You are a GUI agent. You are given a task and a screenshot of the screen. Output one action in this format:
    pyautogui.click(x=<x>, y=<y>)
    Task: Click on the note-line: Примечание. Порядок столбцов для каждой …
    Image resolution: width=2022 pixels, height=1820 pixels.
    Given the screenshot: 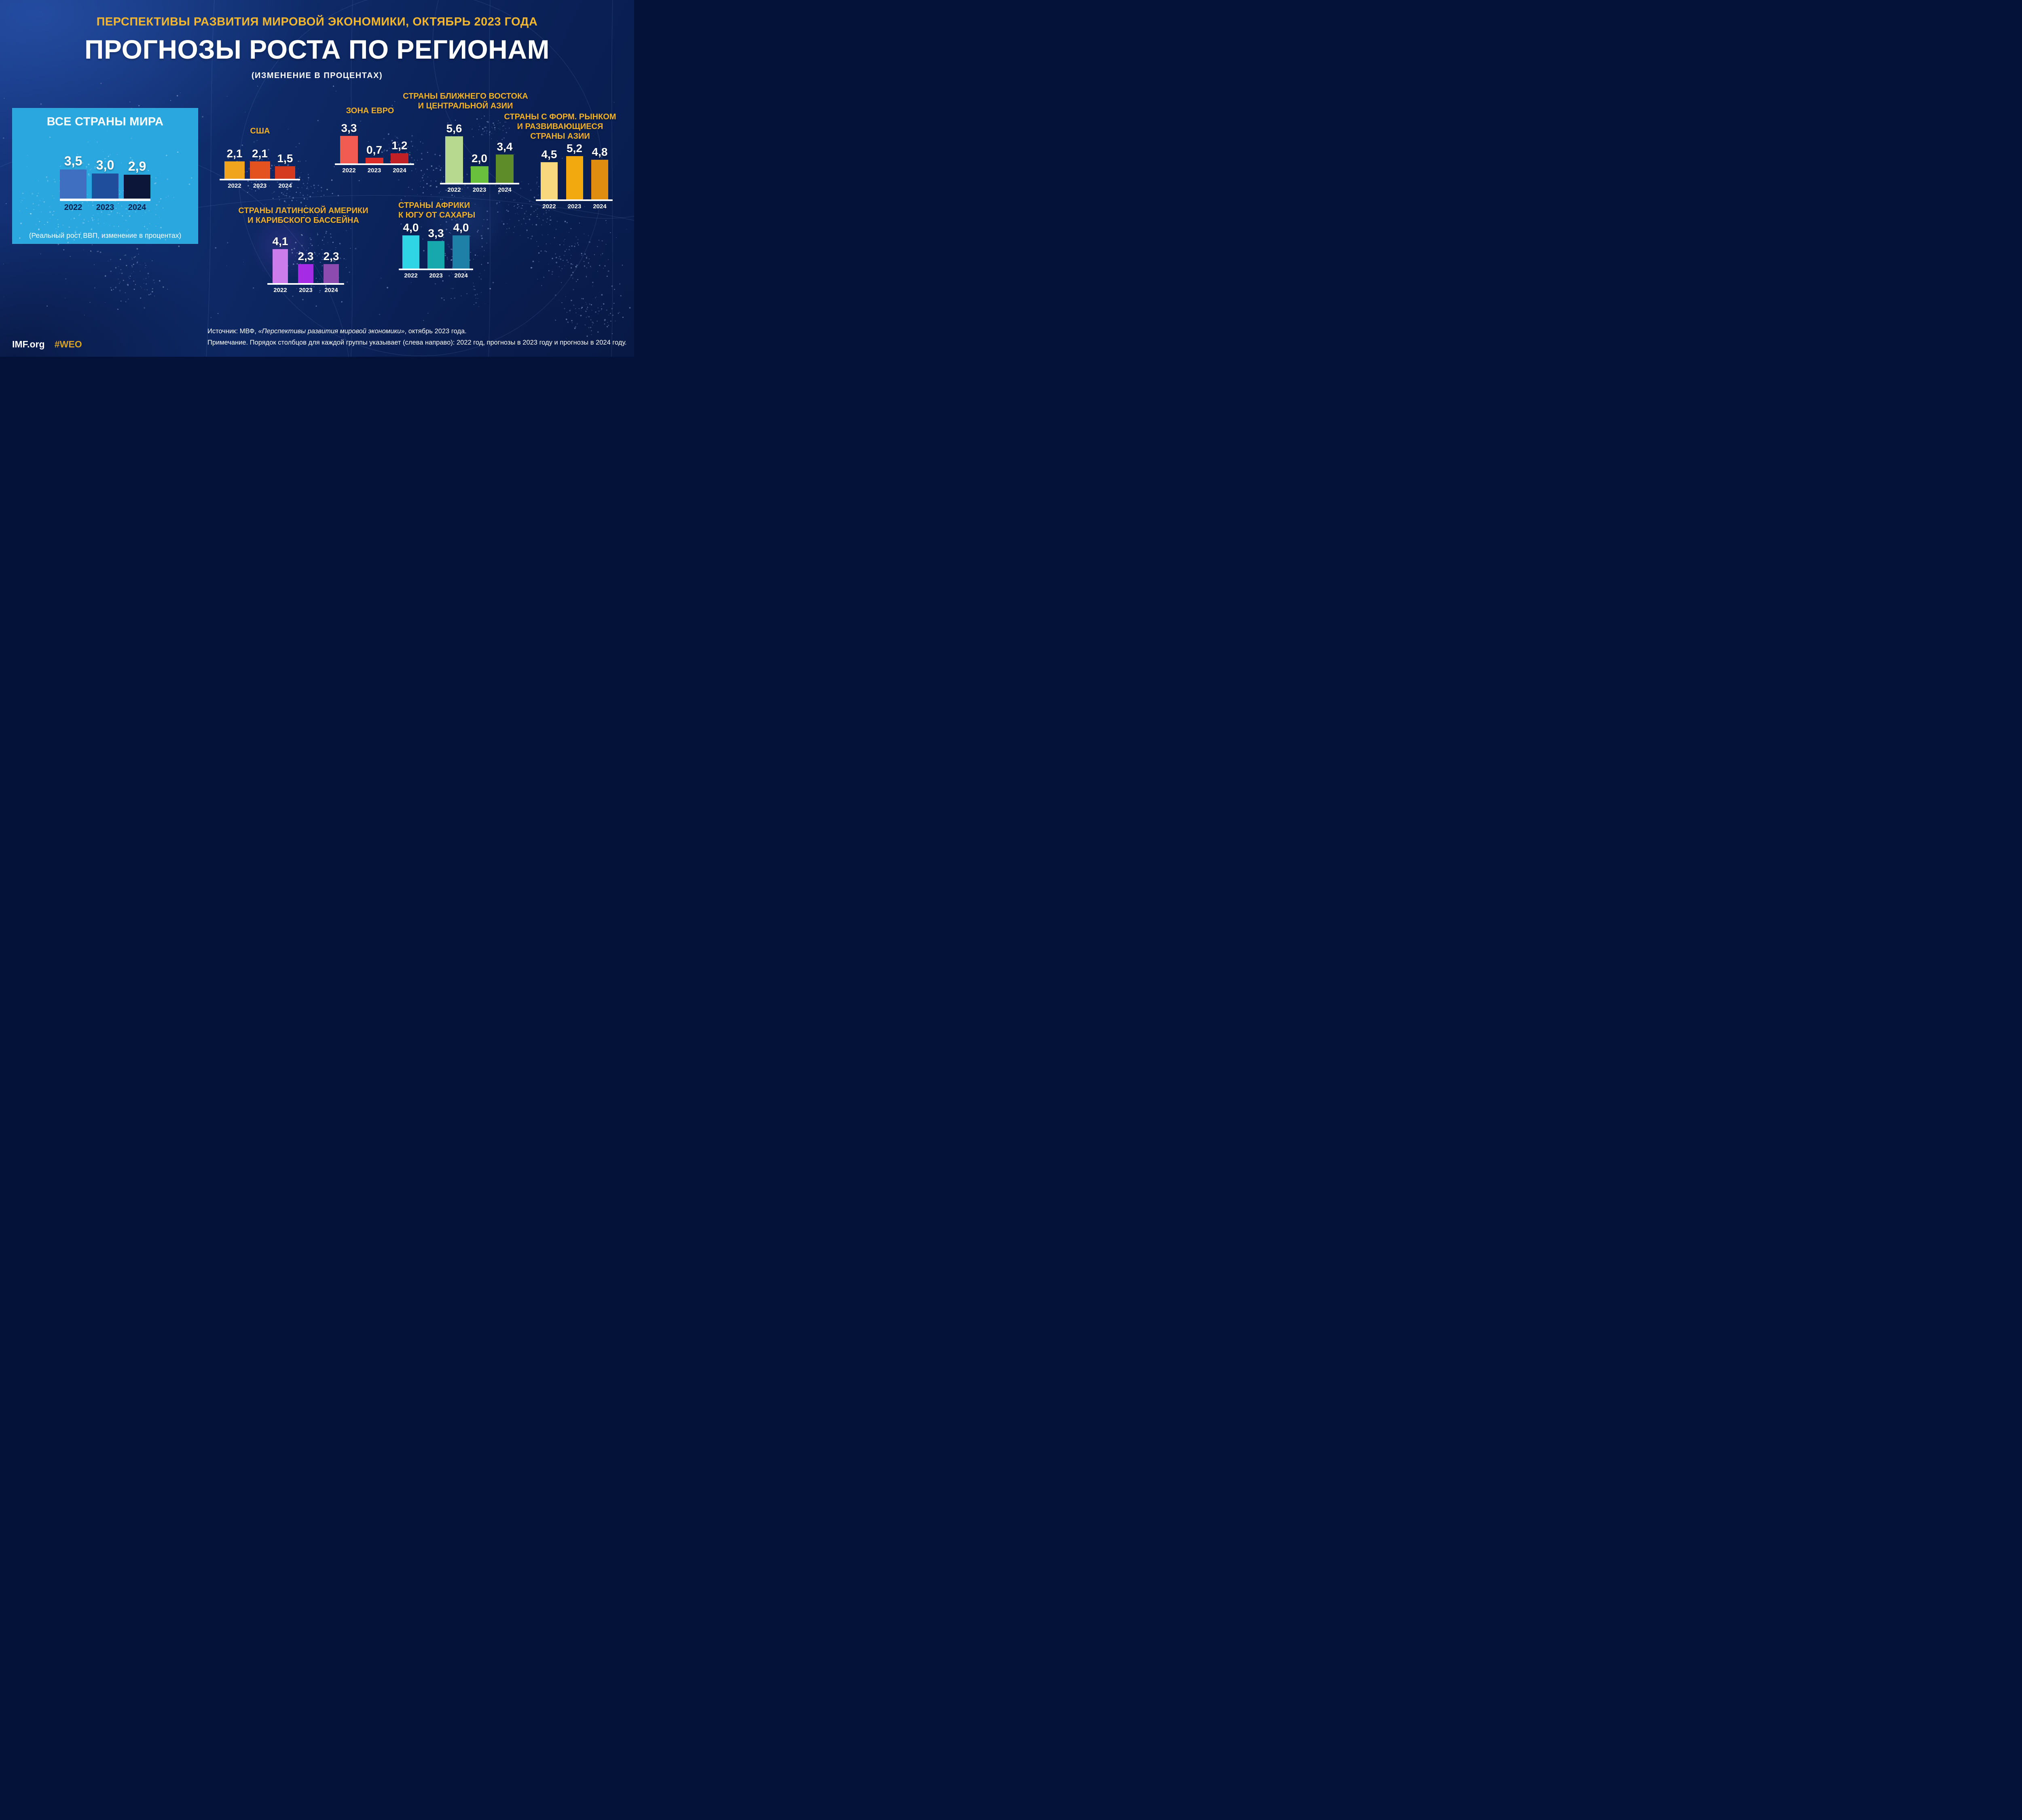 What is the action you would take?
    pyautogui.click(x=417, y=342)
    